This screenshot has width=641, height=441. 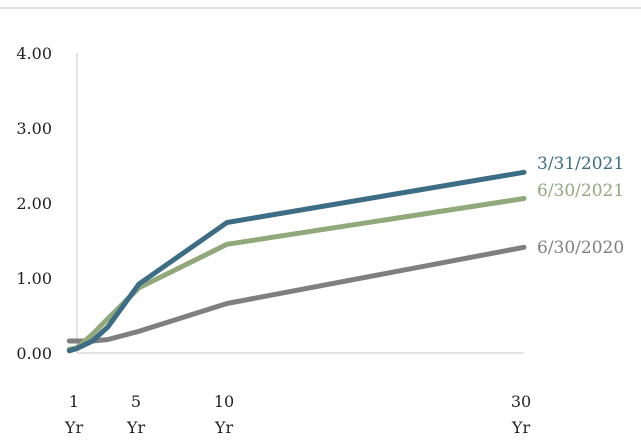 I want to click on y-tick-label: 2.00, so click(x=34, y=203).